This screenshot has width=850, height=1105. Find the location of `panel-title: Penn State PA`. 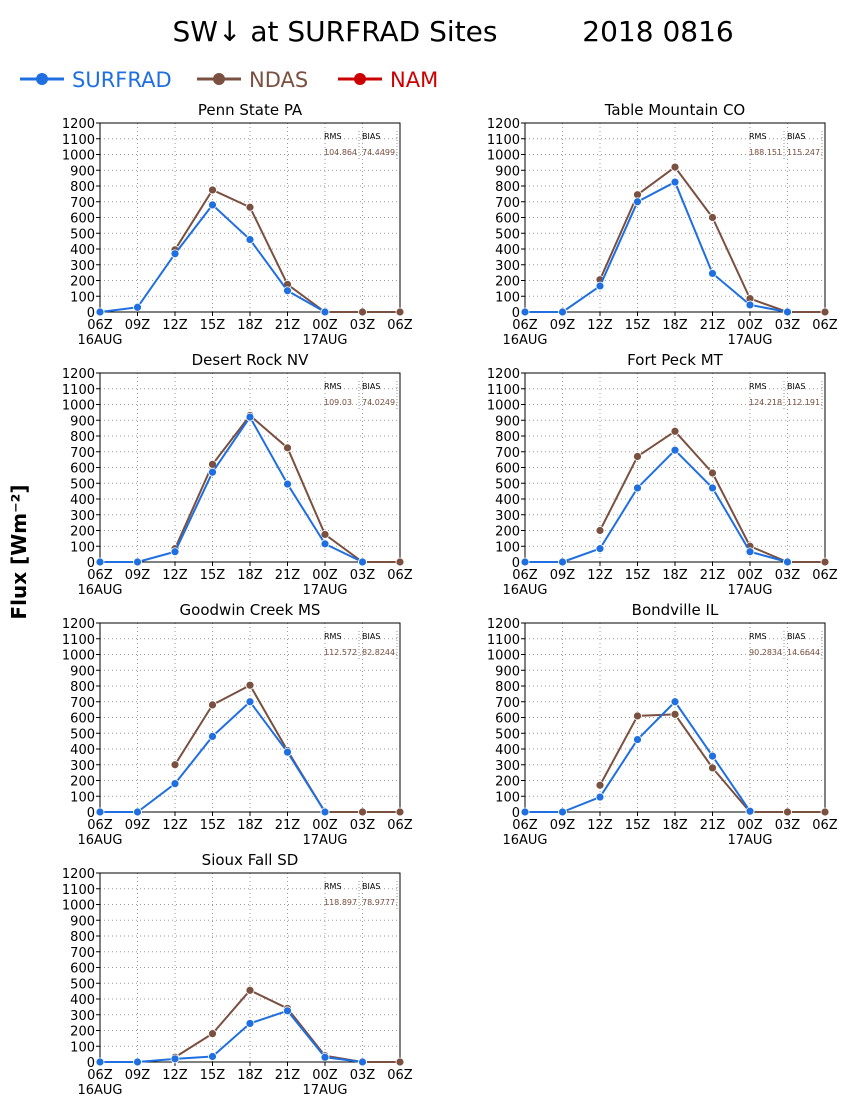

panel-title: Penn State PA is located at coordinates (250, 110).